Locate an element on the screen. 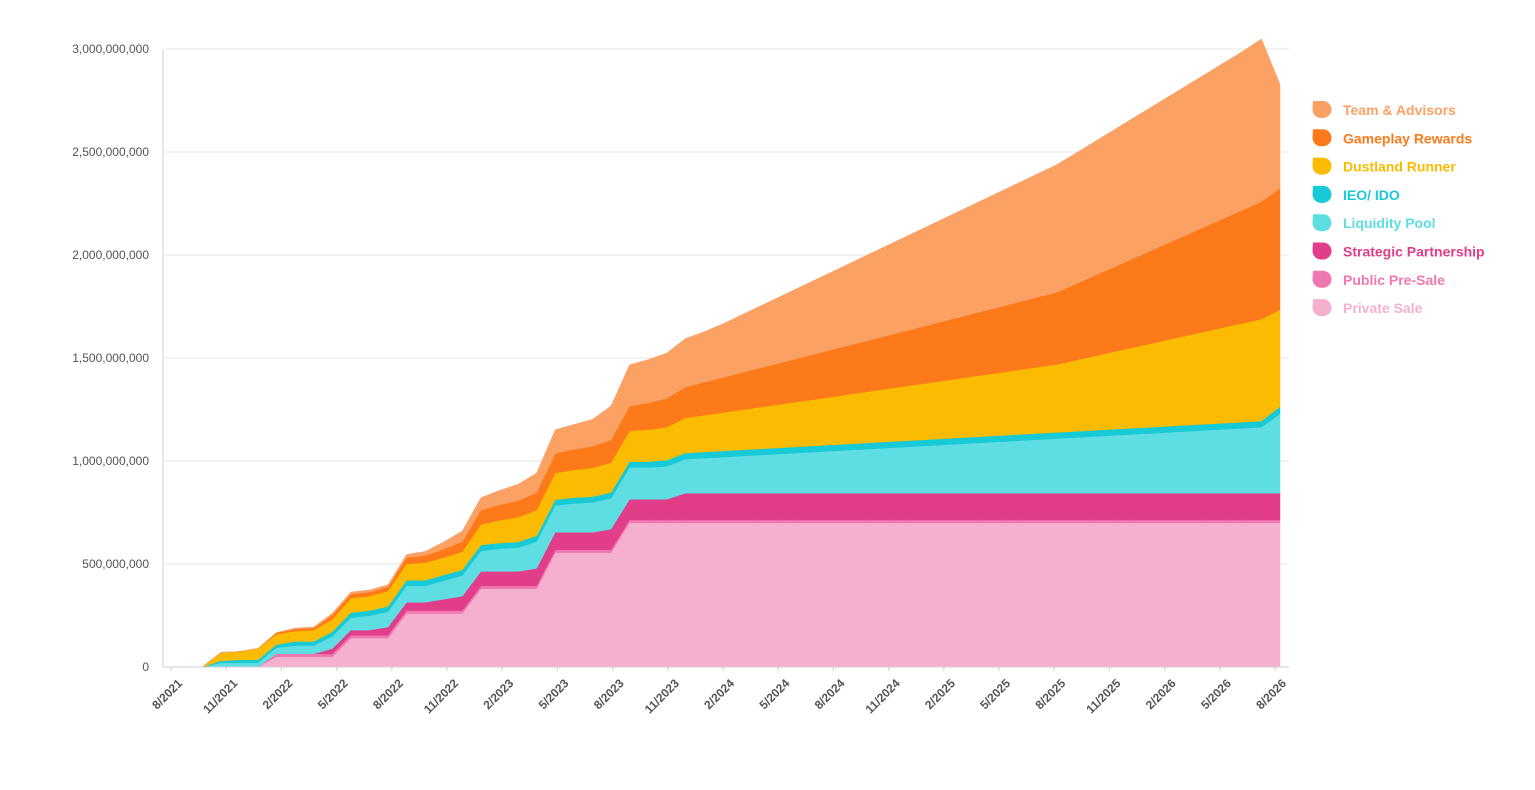 The image size is (1535, 790). x-tick-label: 8/2023 is located at coordinates (609, 694).